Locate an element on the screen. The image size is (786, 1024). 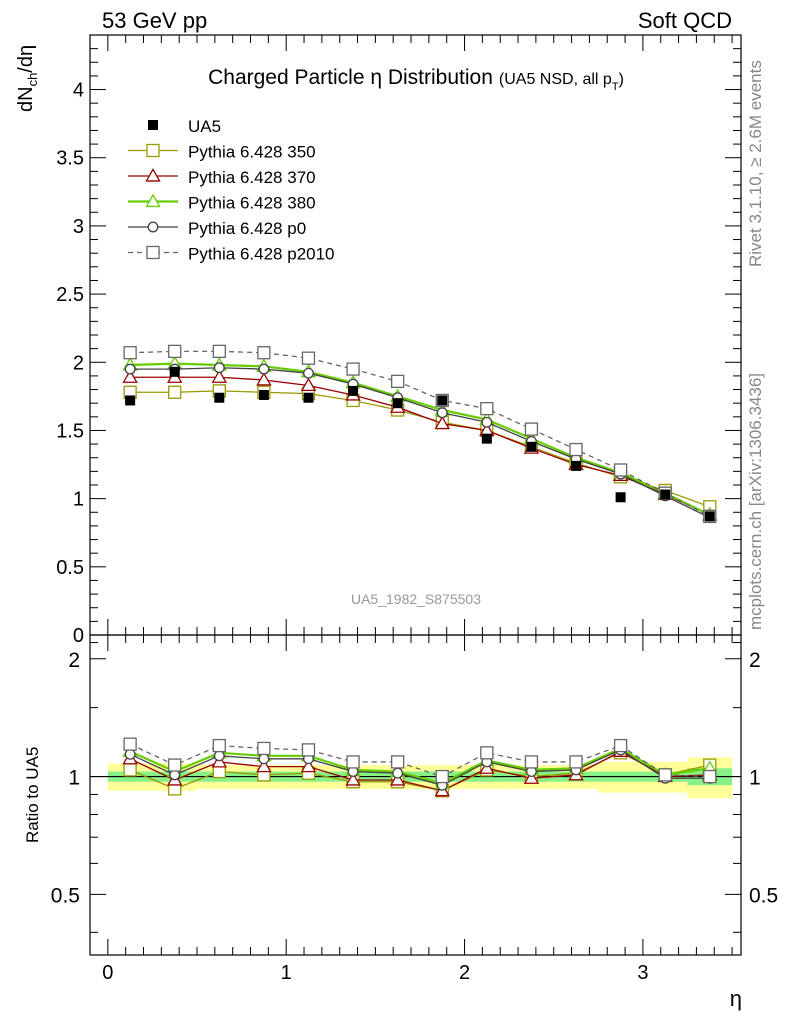
legend-label: Pythia 6.428 370 is located at coordinates (252, 177).